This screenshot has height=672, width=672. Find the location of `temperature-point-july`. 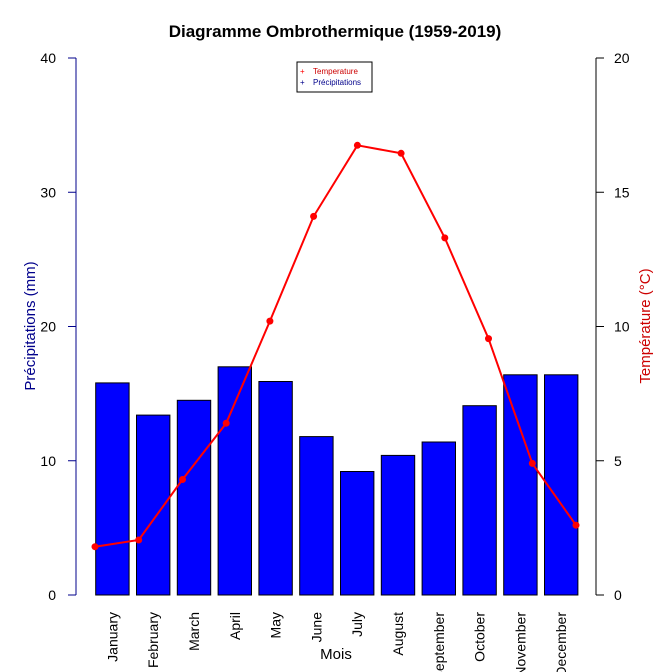

temperature-point-july is located at coordinates (357, 145).